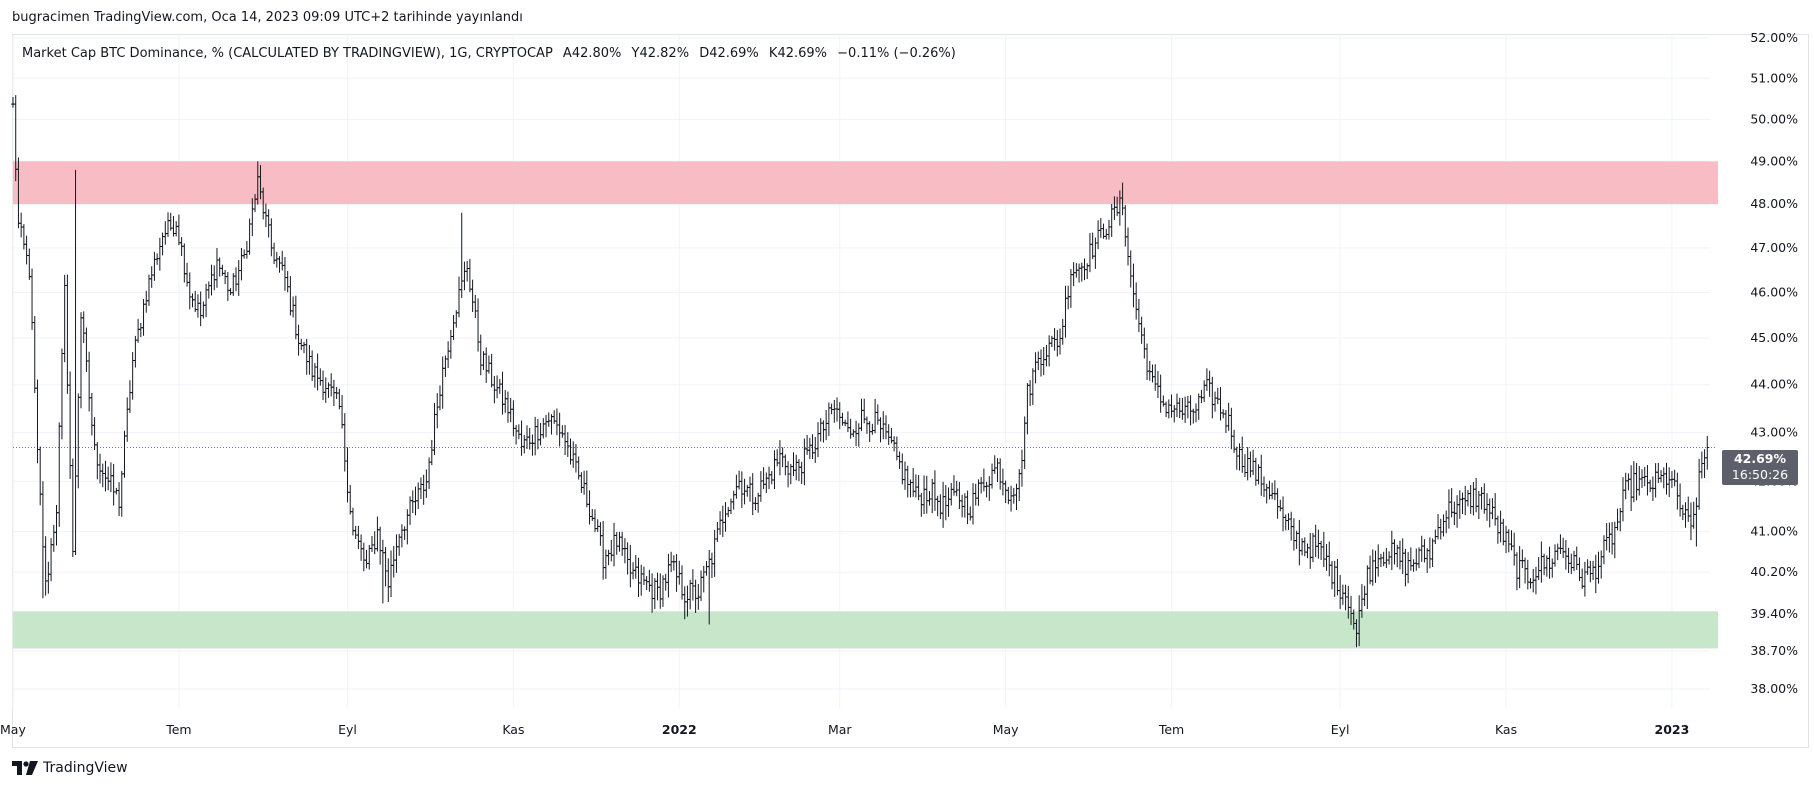  I want to click on footer-brand: TradingView, so click(85, 768).